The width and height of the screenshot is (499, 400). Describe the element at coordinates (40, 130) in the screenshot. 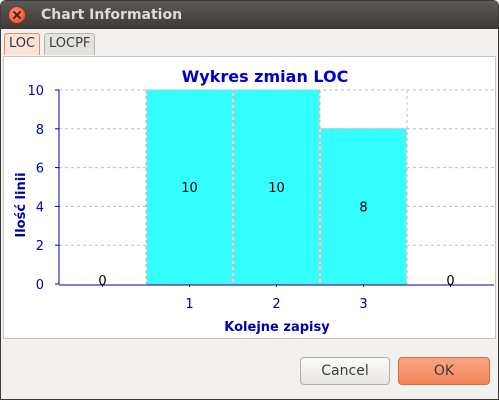

I see `y-tick-label: 8` at that location.